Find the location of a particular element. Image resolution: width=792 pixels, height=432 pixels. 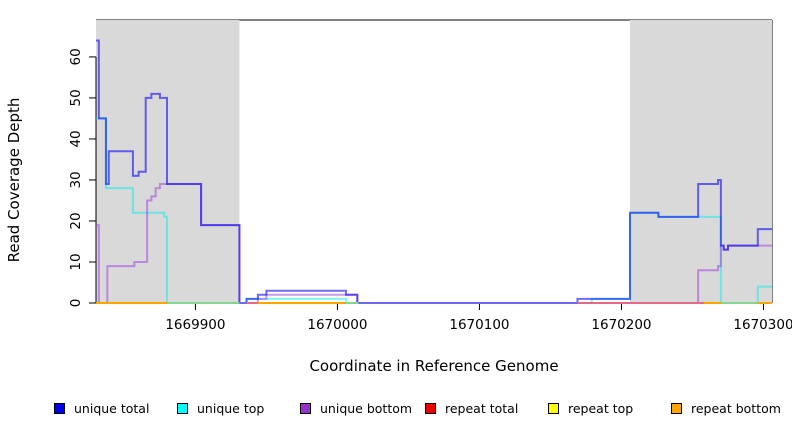

legend-item-unique-bottom: unique bottom is located at coordinates (356, 408).